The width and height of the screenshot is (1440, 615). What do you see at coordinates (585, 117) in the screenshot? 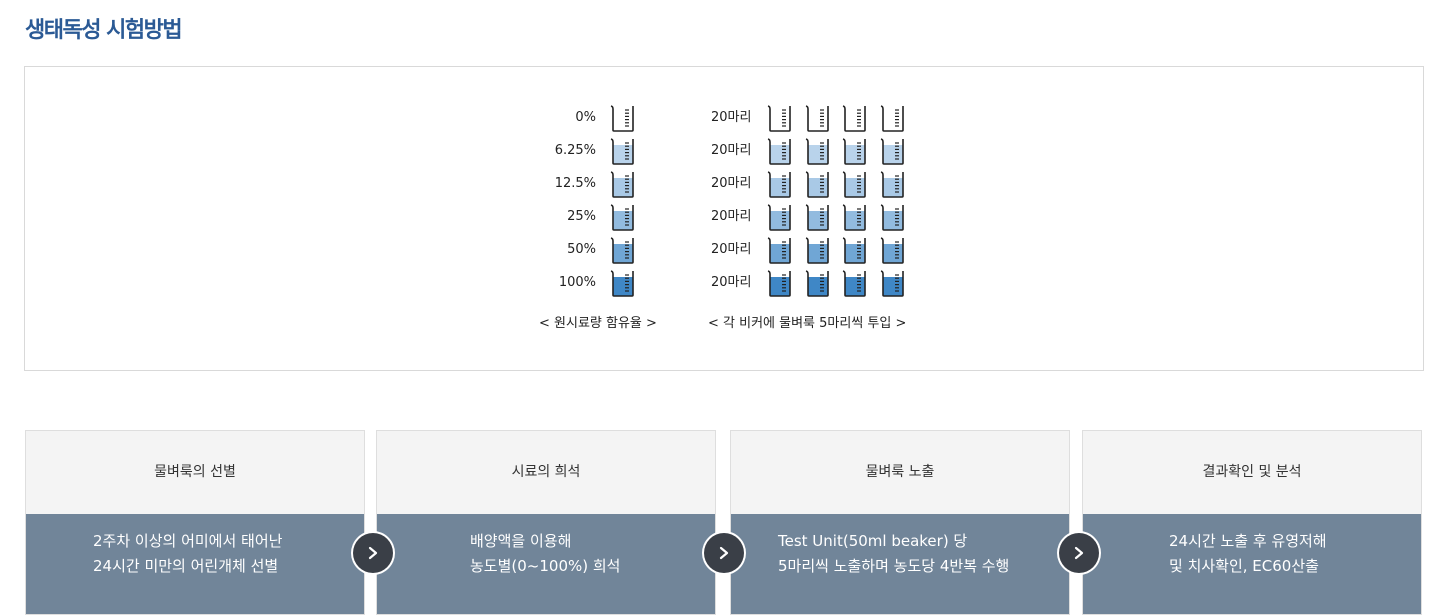
I see `concentration-label: 0%` at bounding box center [585, 117].